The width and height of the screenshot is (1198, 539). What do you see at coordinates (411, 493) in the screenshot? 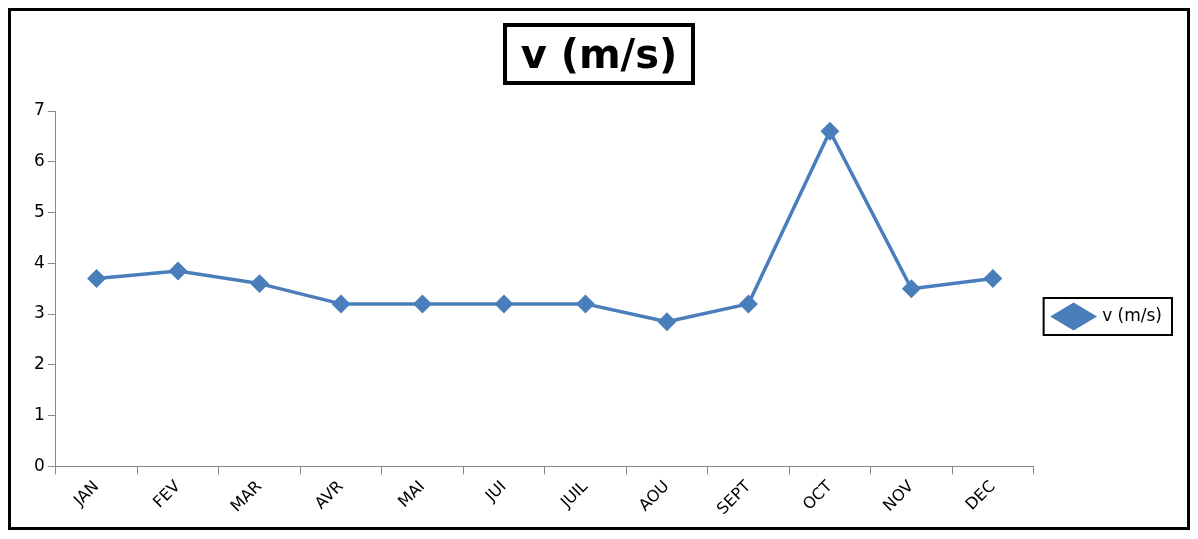
I see `x-tick-label: MAI` at bounding box center [411, 493].